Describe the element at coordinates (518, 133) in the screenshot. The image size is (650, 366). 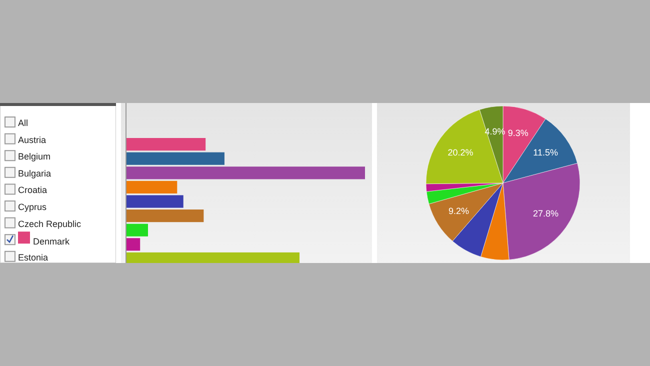
I see `data-label: 9.3%` at that location.